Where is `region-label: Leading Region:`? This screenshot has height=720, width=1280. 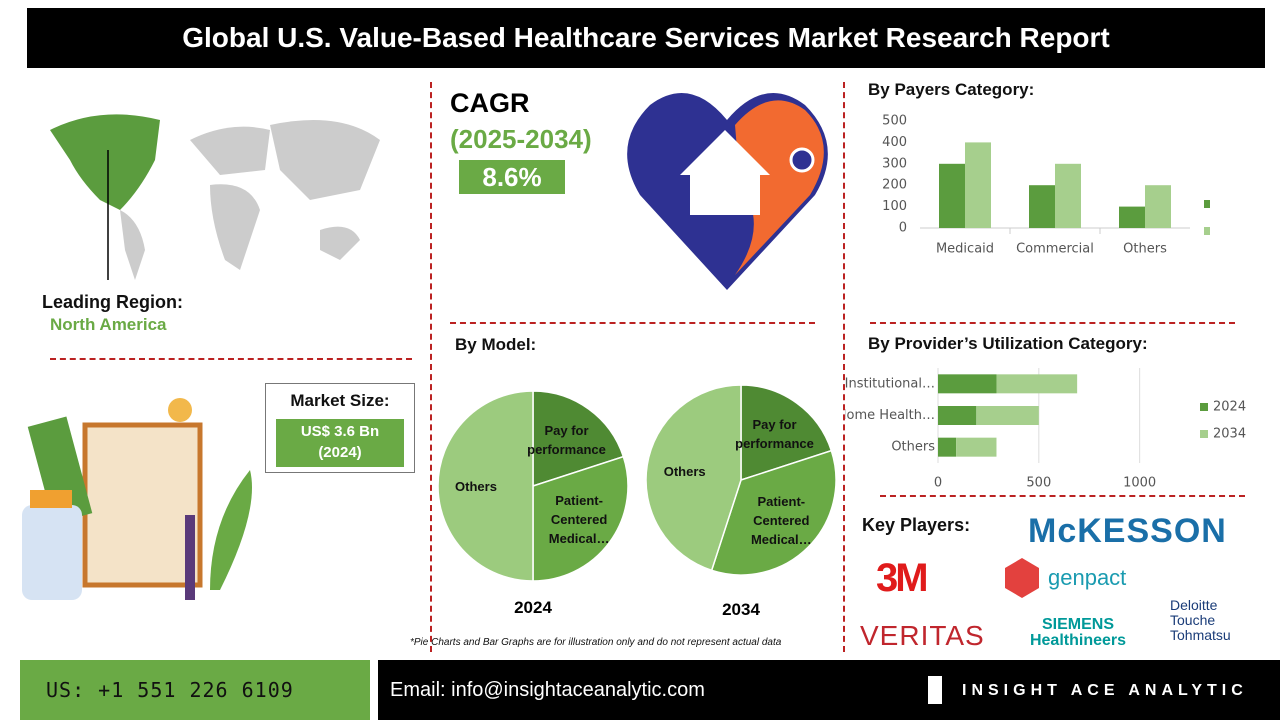
region-label: Leading Region: is located at coordinates (112, 302).